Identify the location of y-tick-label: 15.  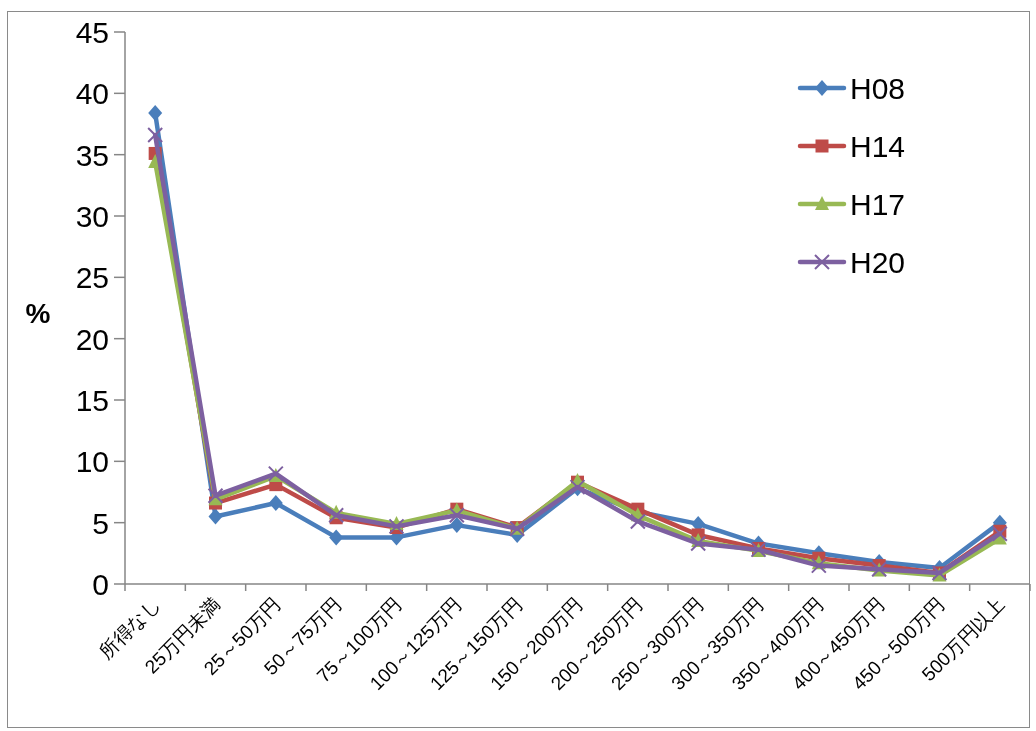
(92, 400).